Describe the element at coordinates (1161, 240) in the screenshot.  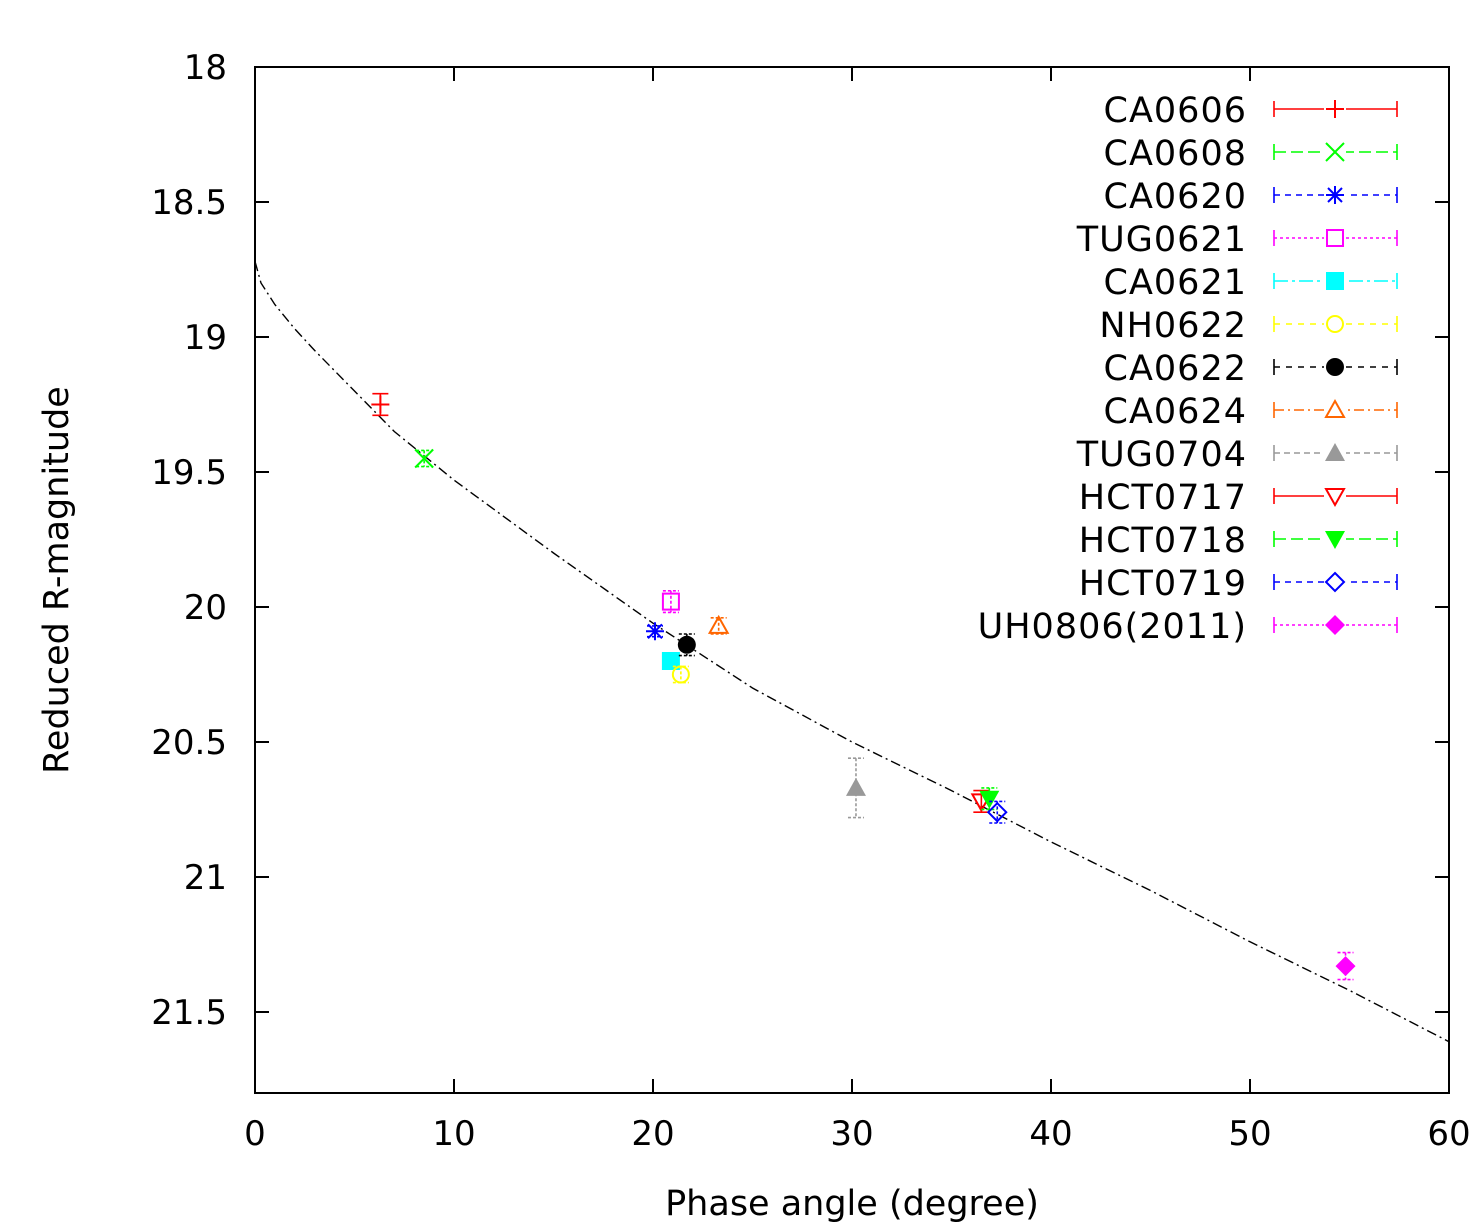
I see `legend-label: TUG0621` at that location.